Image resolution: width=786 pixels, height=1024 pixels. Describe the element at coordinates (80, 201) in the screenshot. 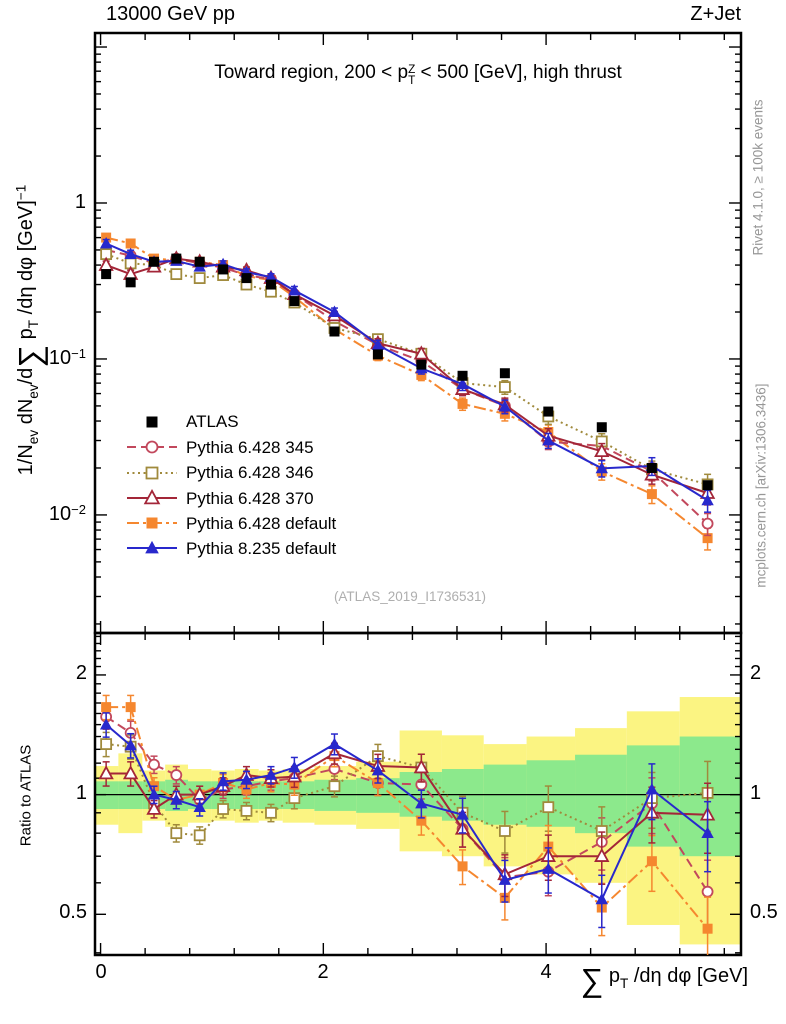

I see `y-tick-1-base: 1` at that location.